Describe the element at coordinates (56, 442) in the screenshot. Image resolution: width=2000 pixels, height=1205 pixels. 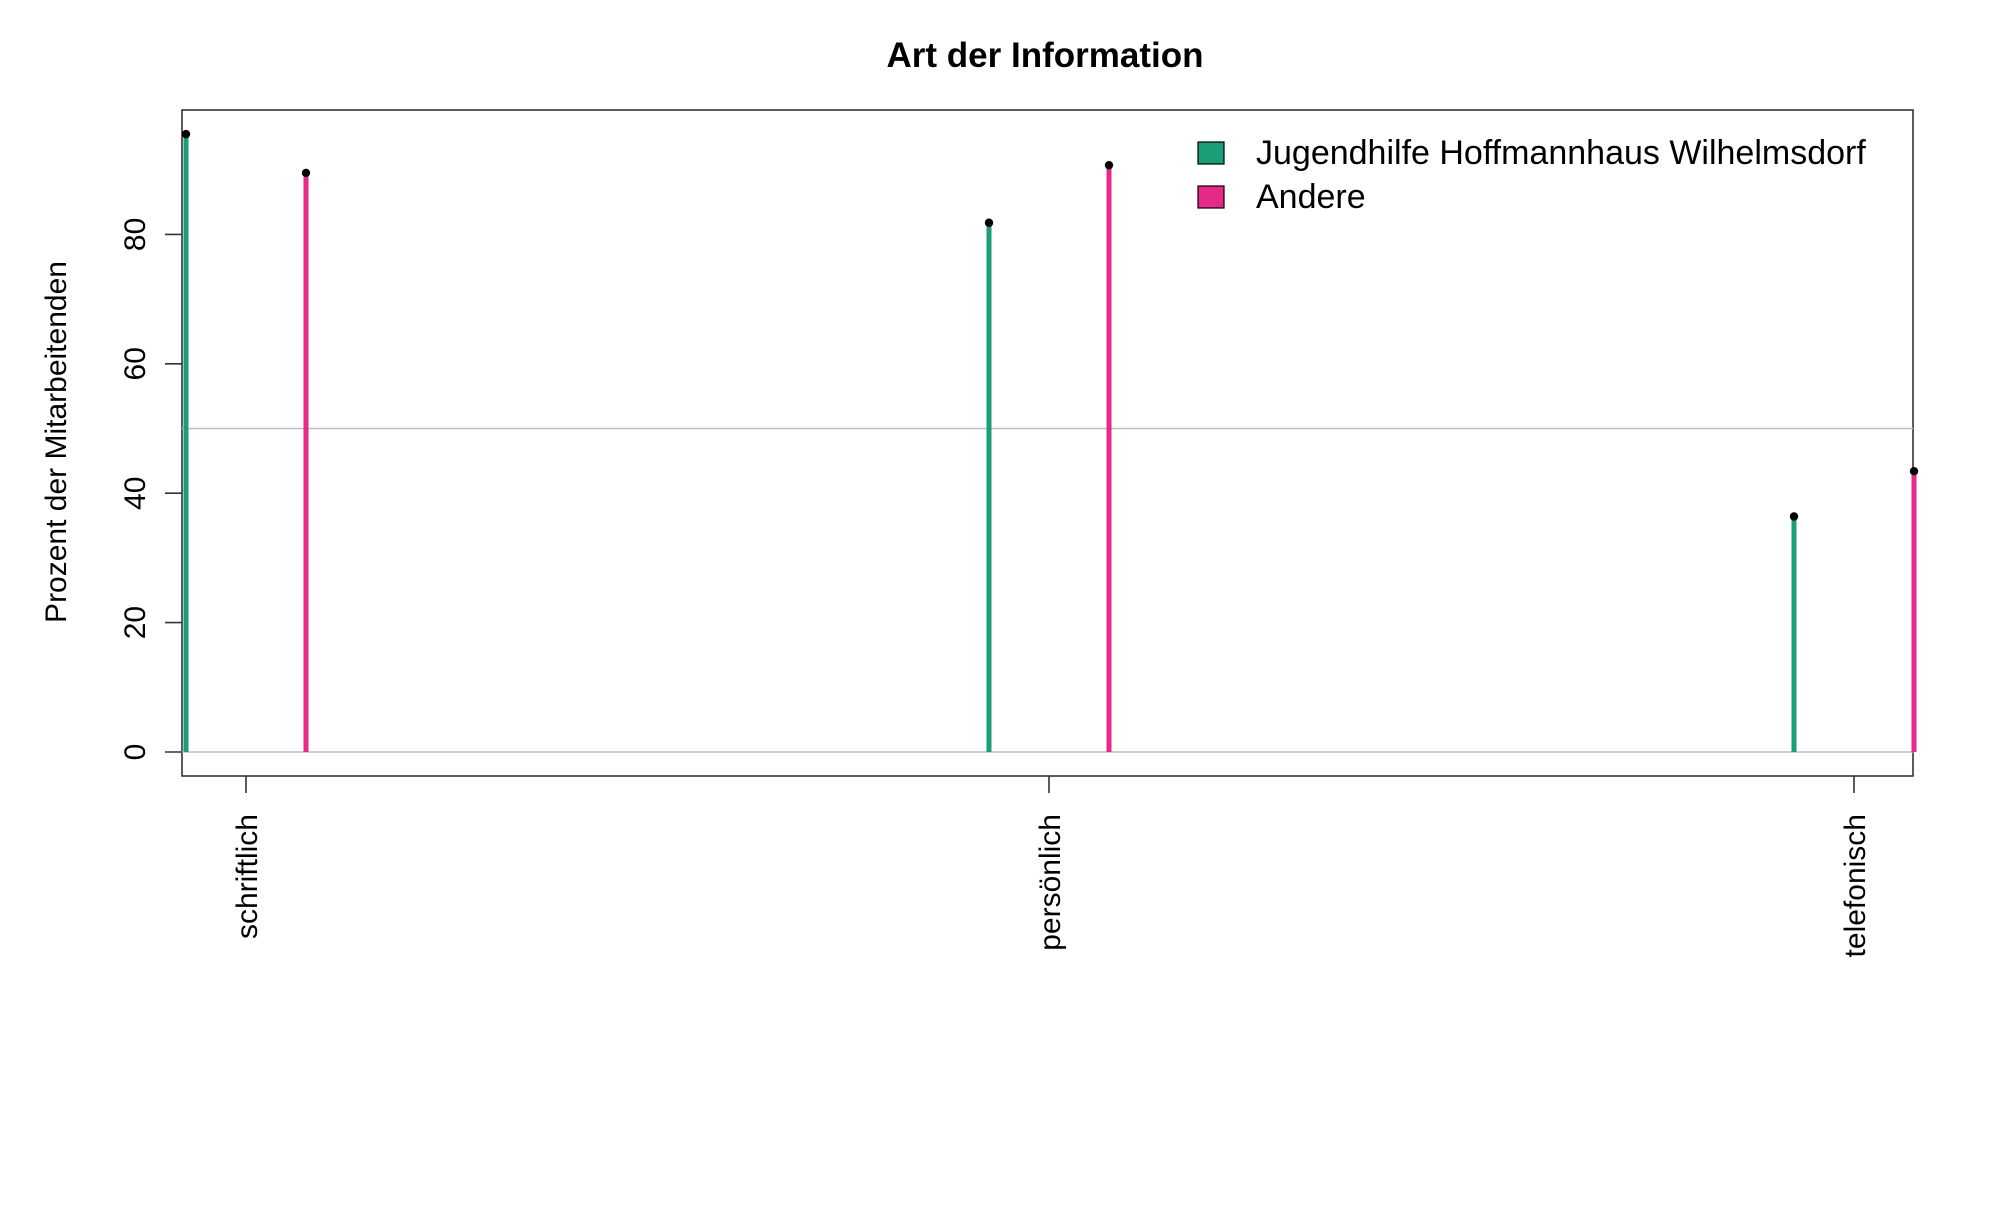
I see `y-axis-label: Prozent der Mitarbeitenden` at that location.